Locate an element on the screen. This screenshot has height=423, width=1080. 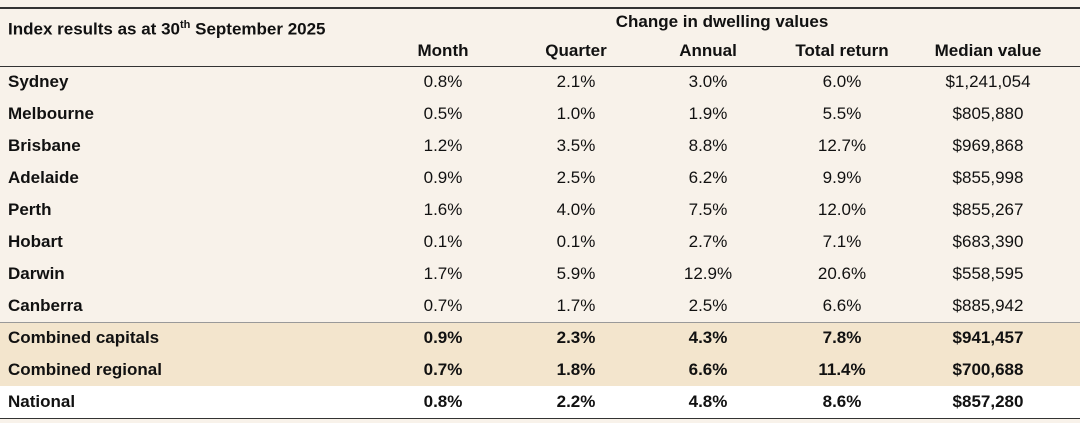
column-header: Month is located at coordinates (443, 50).